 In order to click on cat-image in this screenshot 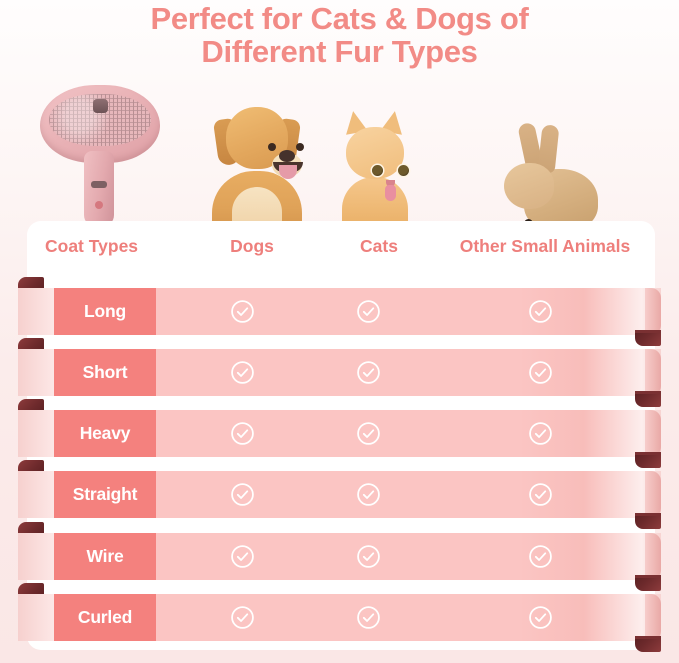, I will do `click(375, 169)`.